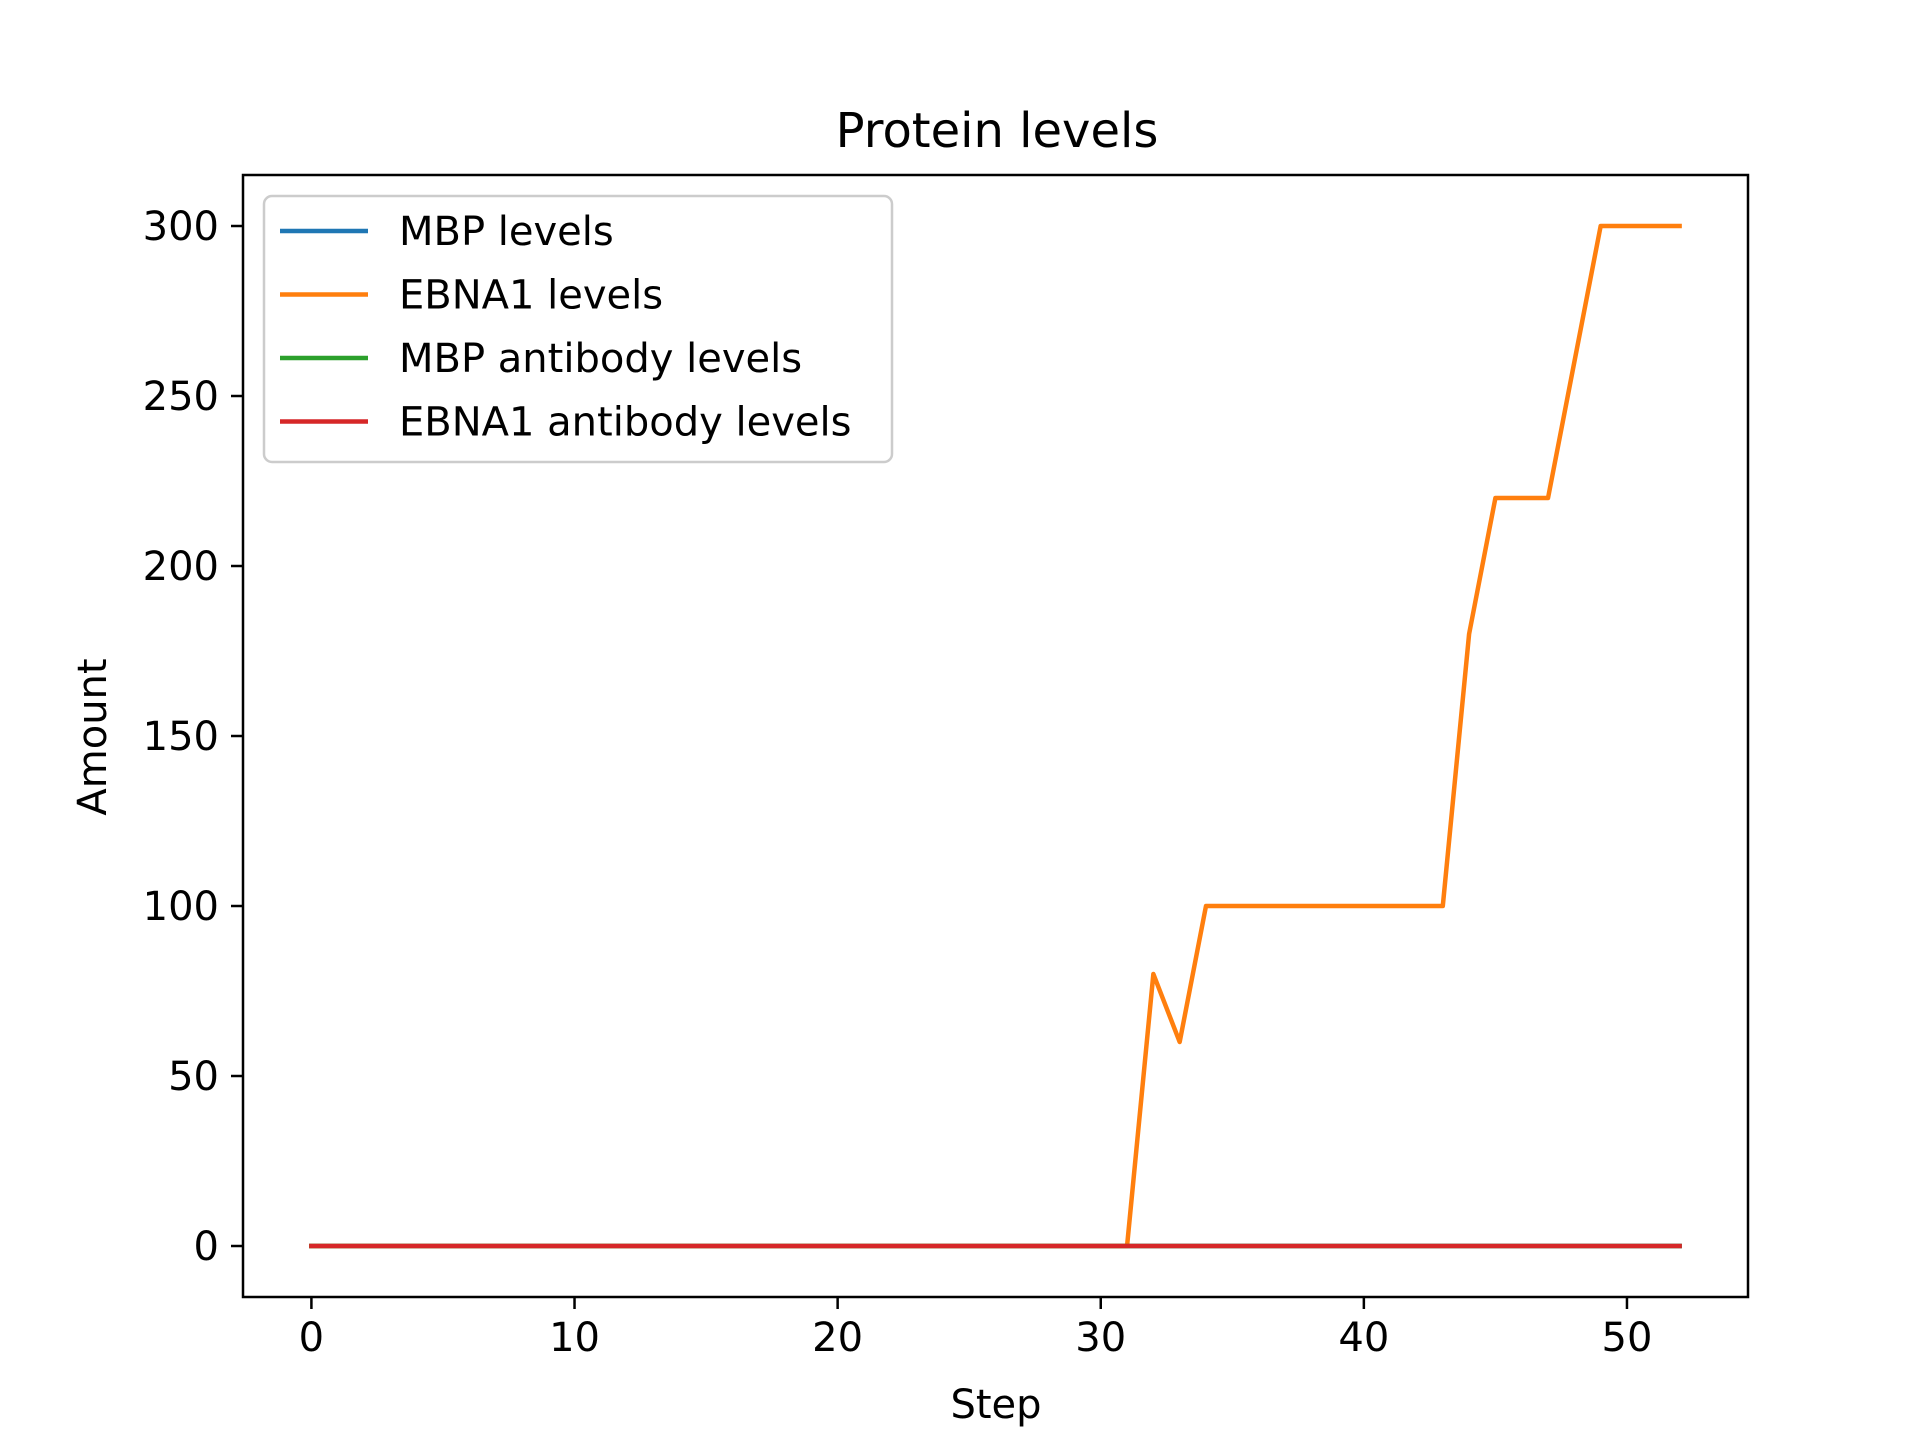 The height and width of the screenshot is (1440, 1920). I want to click on chart-title: Protein levels, so click(997, 131).